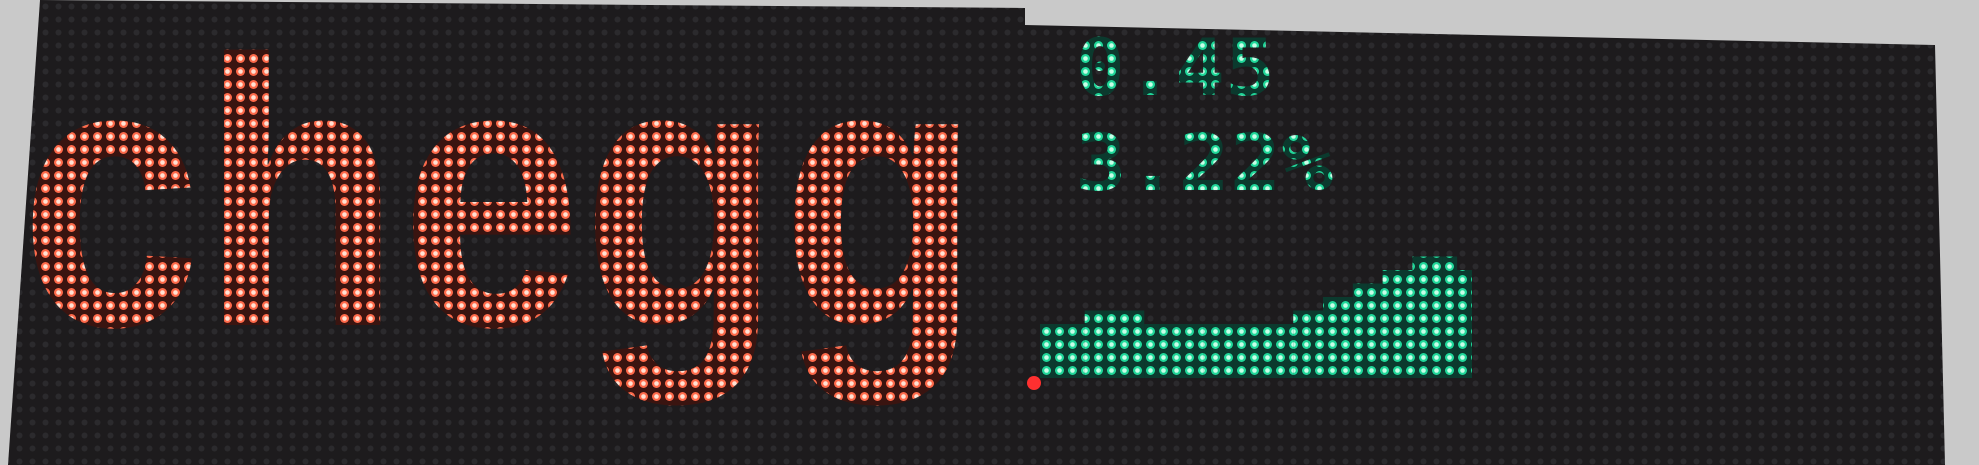 The image size is (1979, 465). I want to click on red-dot, so click(1034, 383).